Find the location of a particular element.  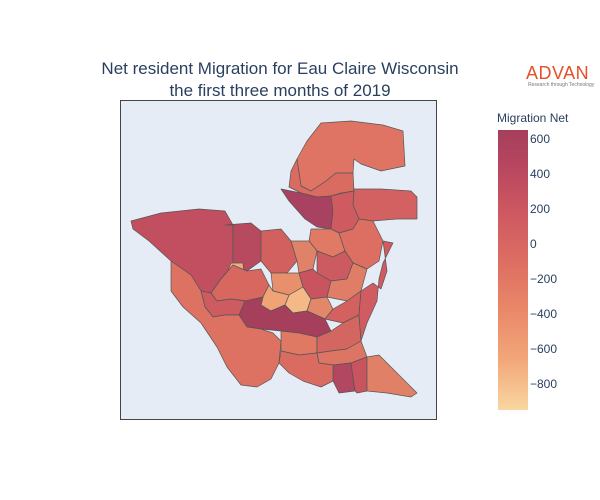

colorbar-tick-label: −600 is located at coordinates (544, 348).